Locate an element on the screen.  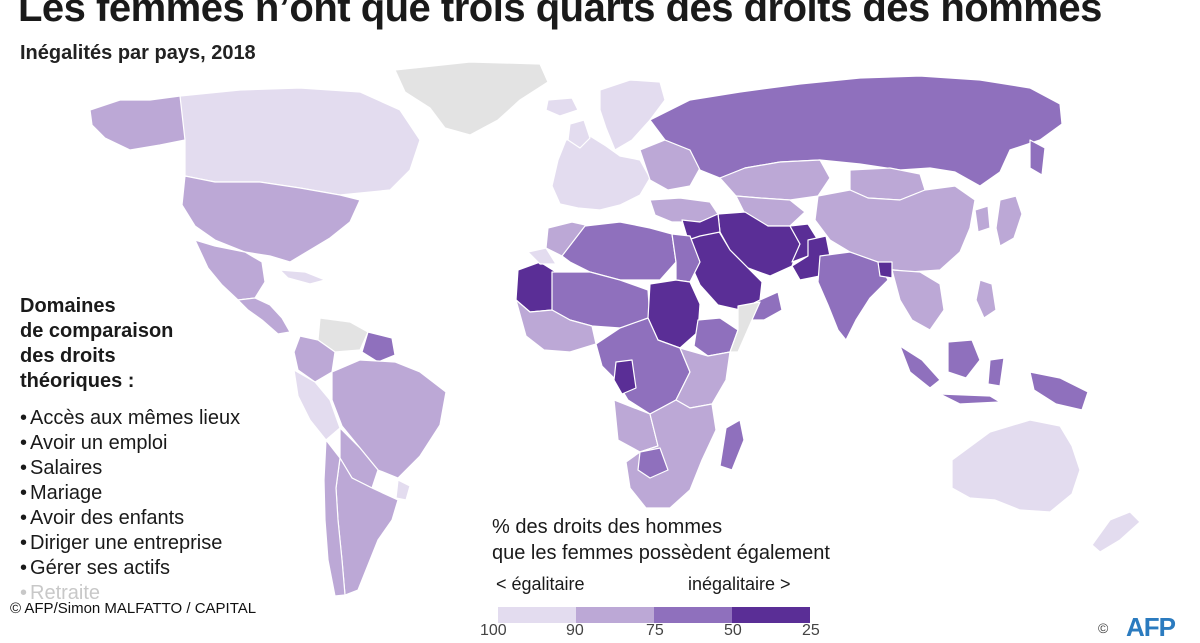
copyright-icon: © is located at coordinates (1103, 628).